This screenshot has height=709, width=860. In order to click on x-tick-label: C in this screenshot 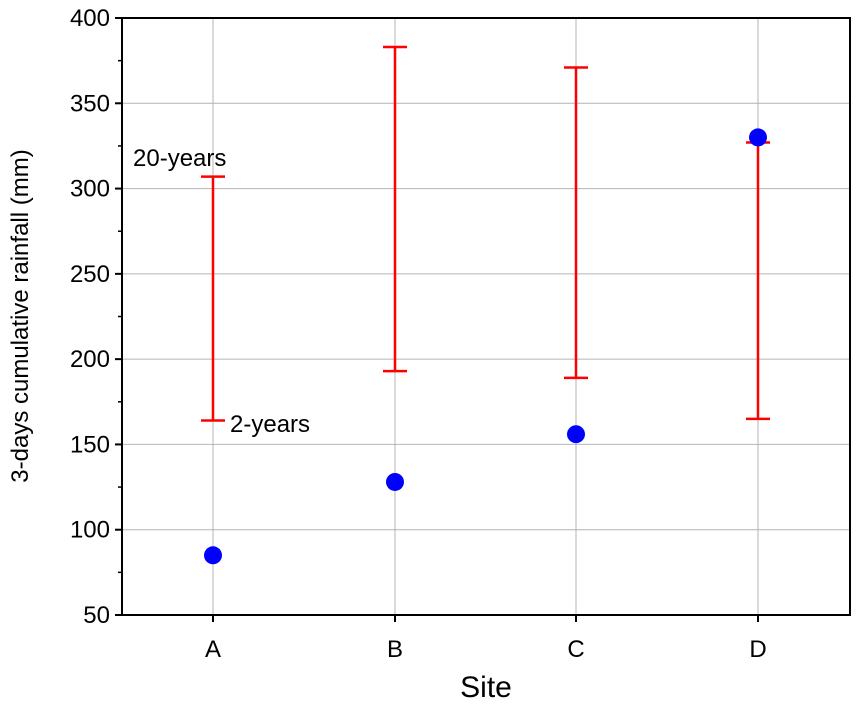, I will do `click(575, 649)`.